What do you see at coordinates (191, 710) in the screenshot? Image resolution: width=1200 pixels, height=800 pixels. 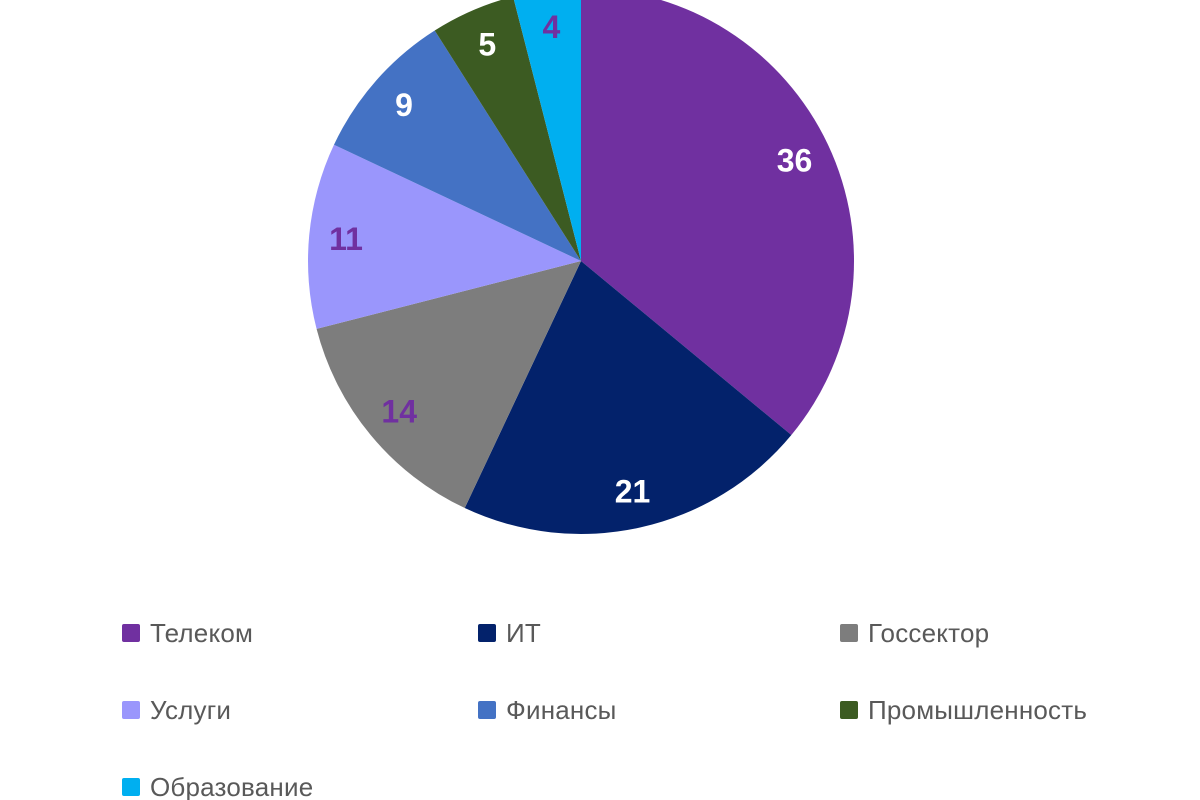 I see `legend-label-services: Услуги` at bounding box center [191, 710].